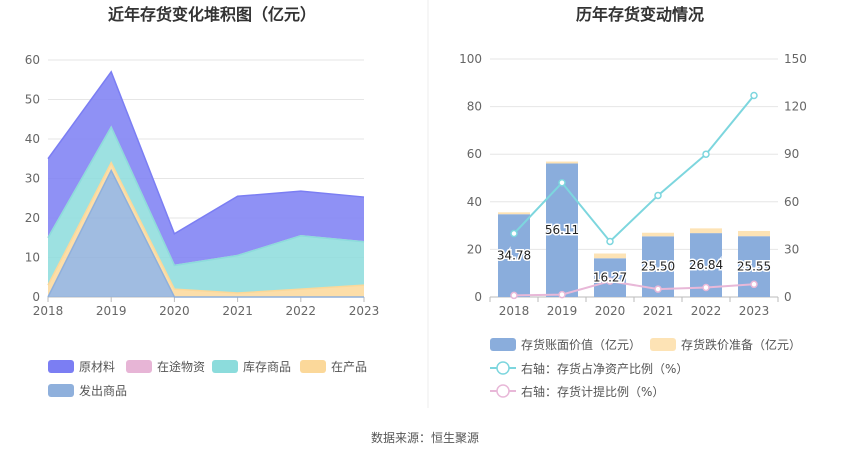  What do you see at coordinates (562, 230) in the screenshot?
I see `bar-data-label: 56.11` at bounding box center [562, 230].